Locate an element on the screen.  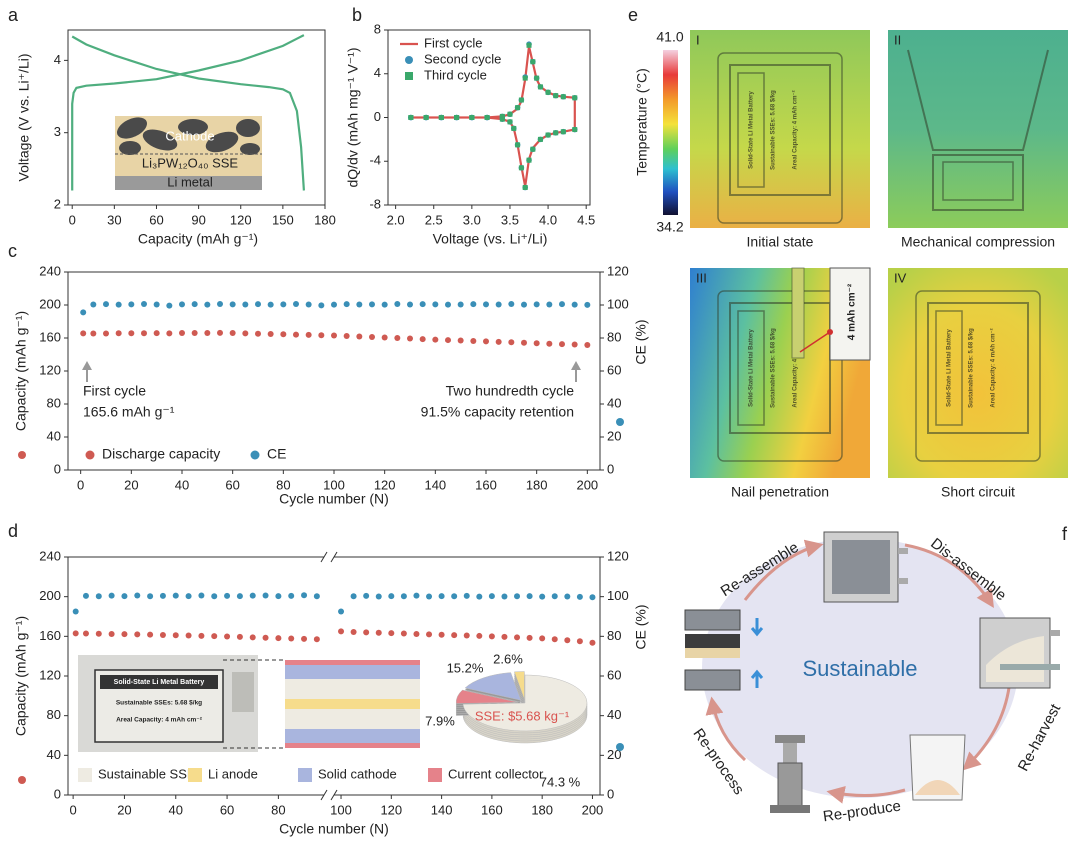
panel-letter: b is located at coordinates (357, 15).